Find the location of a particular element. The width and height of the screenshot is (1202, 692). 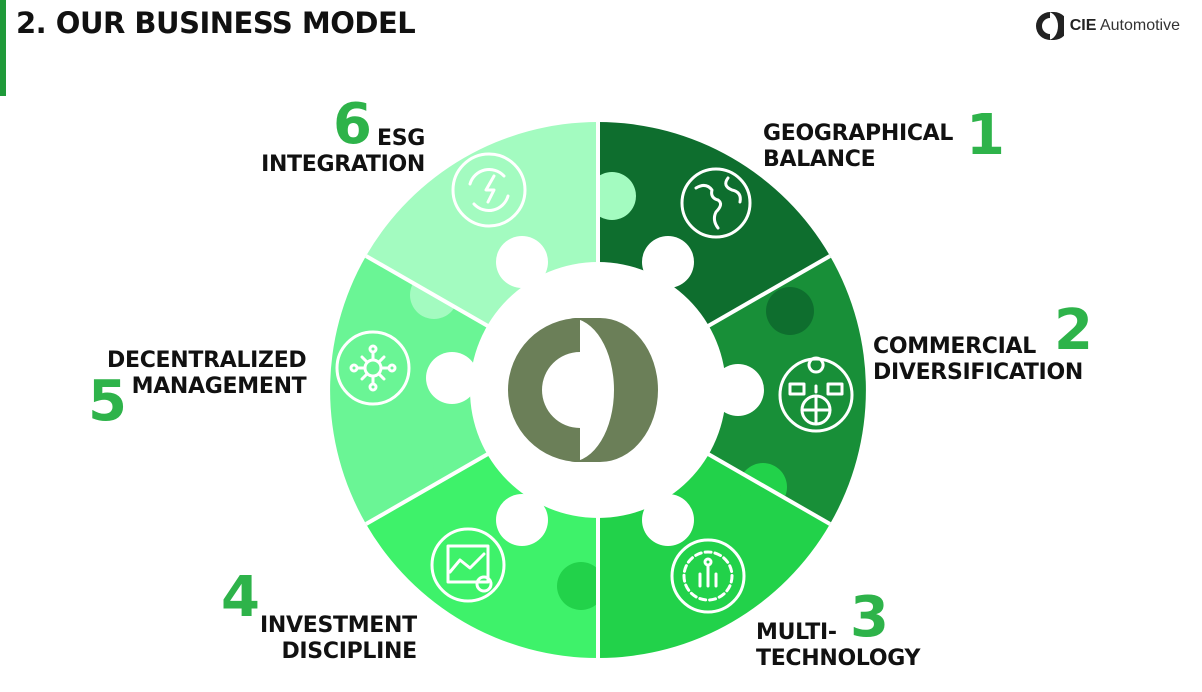

pillar-label-5: DECENTRALIZED MANAGEMENT is located at coordinates (207, 374).